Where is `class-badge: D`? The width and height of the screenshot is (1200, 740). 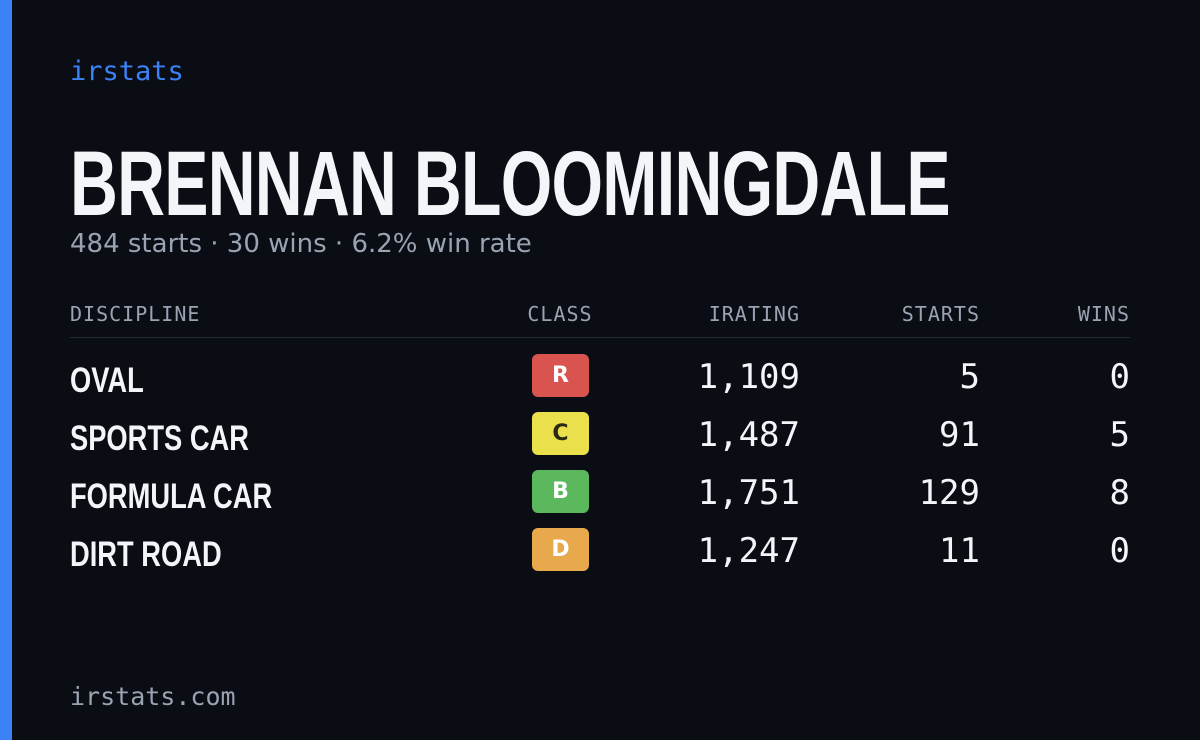
class-badge: D is located at coordinates (560, 549).